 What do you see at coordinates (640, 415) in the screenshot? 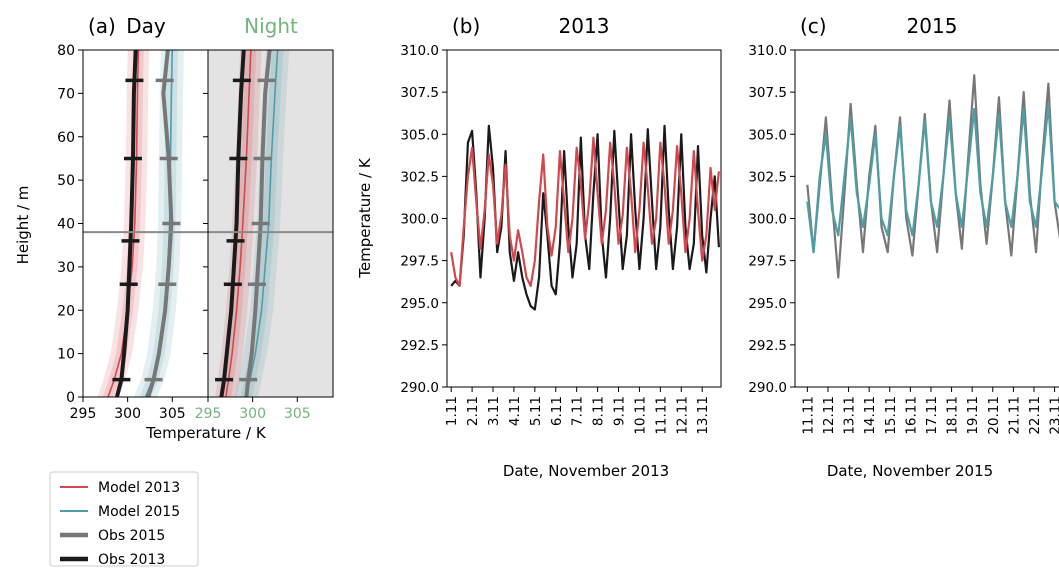
I see `x-tick-label: 10.11` at bounding box center [640, 415].